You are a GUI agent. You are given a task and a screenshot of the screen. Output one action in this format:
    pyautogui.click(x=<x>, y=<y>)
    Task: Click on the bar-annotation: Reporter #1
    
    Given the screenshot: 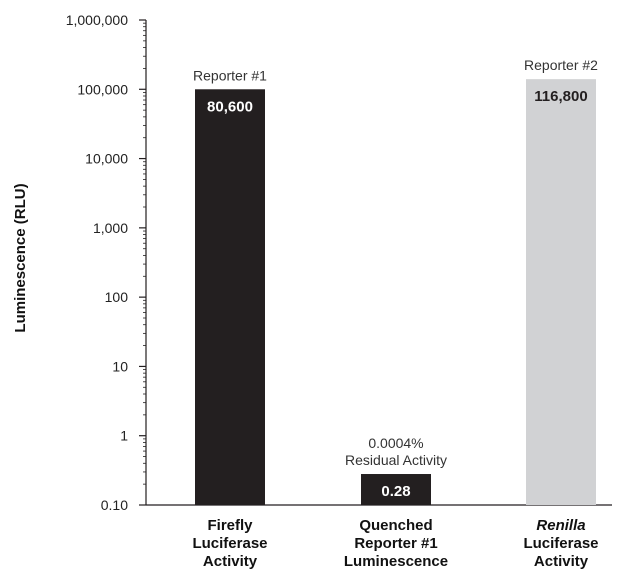 What is the action you would take?
    pyautogui.click(x=230, y=75)
    